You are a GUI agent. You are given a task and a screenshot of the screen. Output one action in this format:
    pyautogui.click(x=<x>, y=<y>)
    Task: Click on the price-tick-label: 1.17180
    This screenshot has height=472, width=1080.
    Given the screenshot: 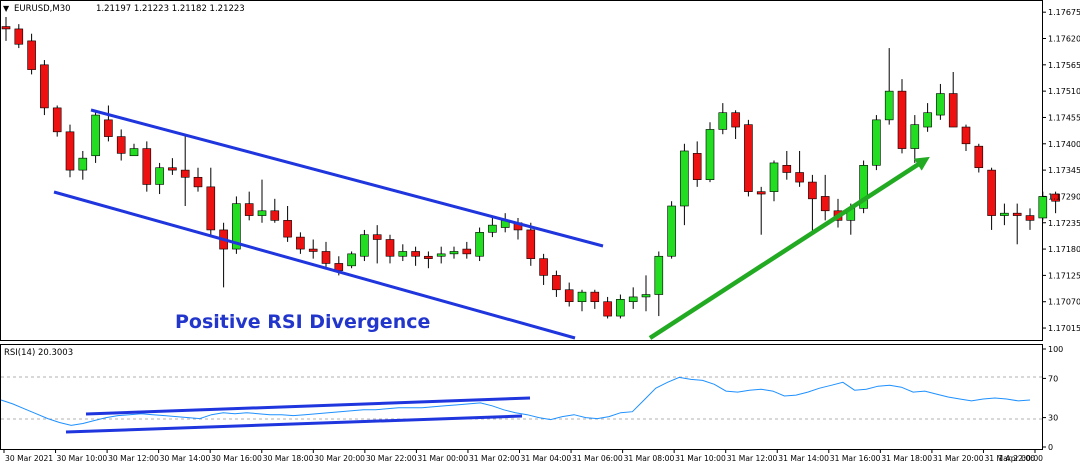 What is the action you would take?
    pyautogui.click(x=1064, y=249)
    